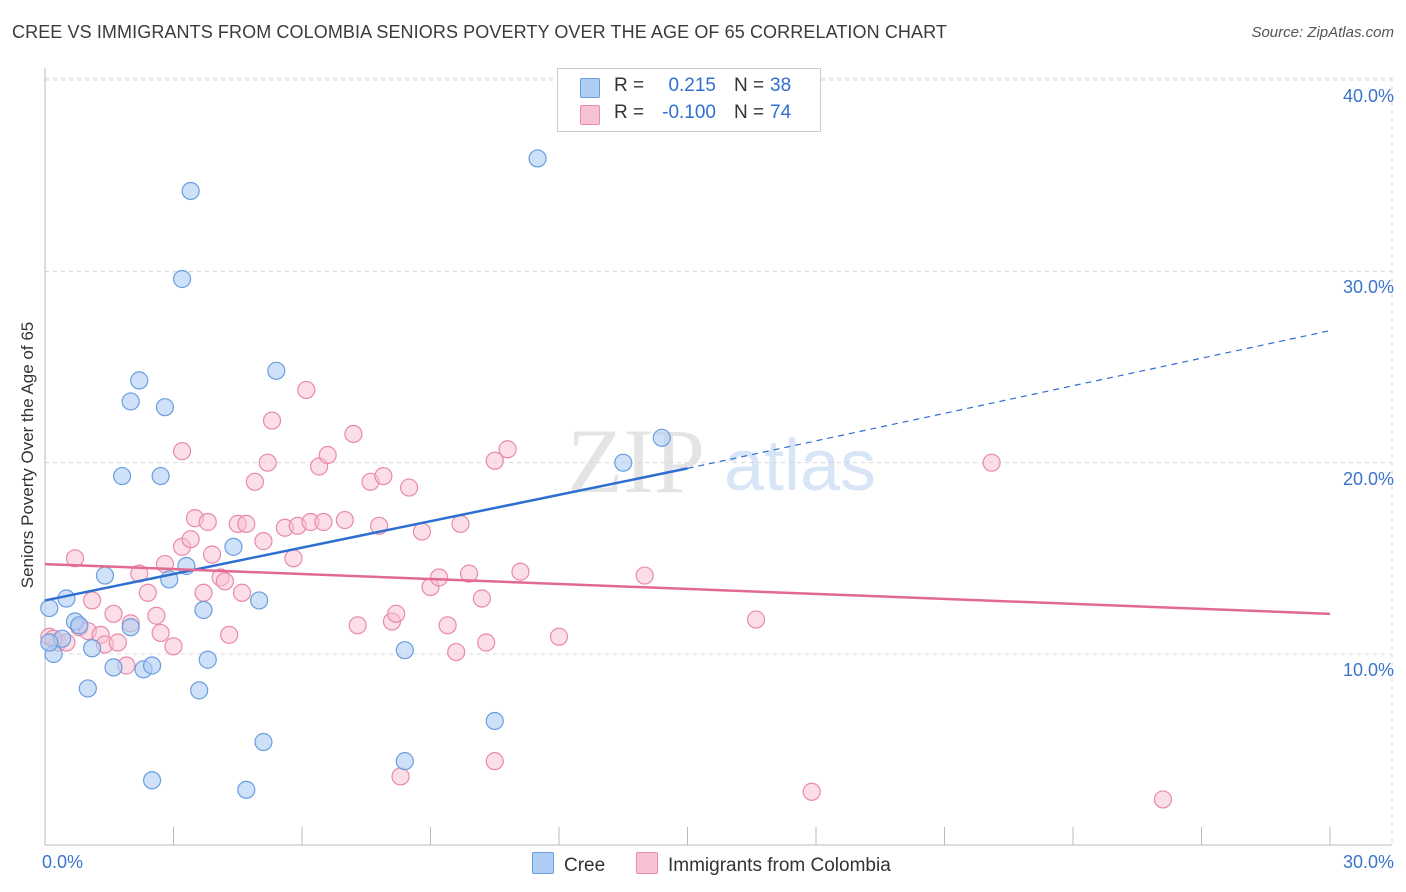  Describe the element at coordinates (366, 534) in the screenshot. I see `cree-trend-line` at that location.